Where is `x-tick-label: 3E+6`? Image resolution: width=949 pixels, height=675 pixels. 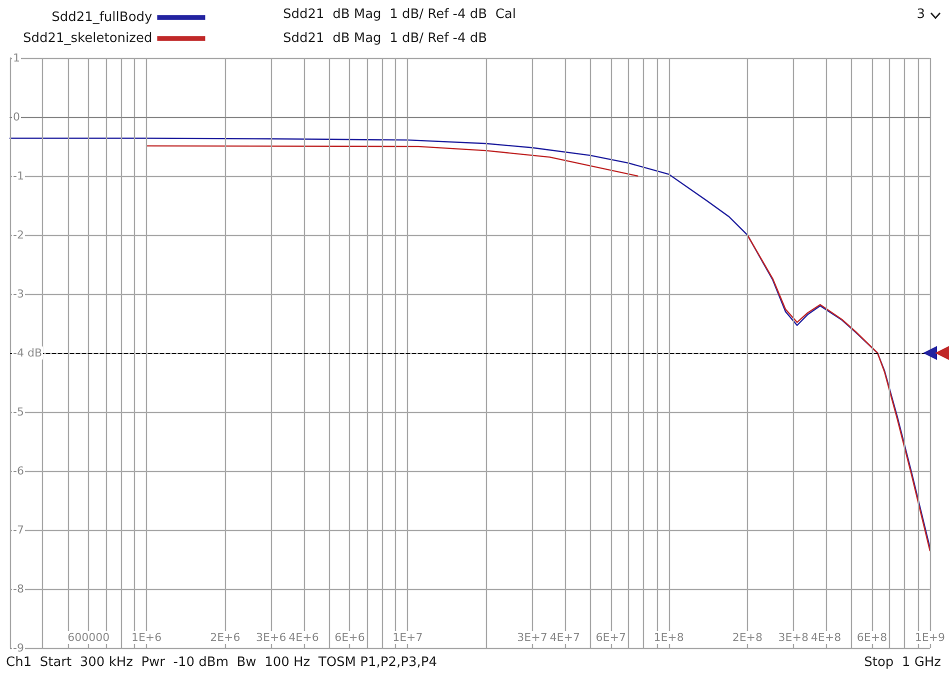
x-tick-label: 3E+6 is located at coordinates (271, 637).